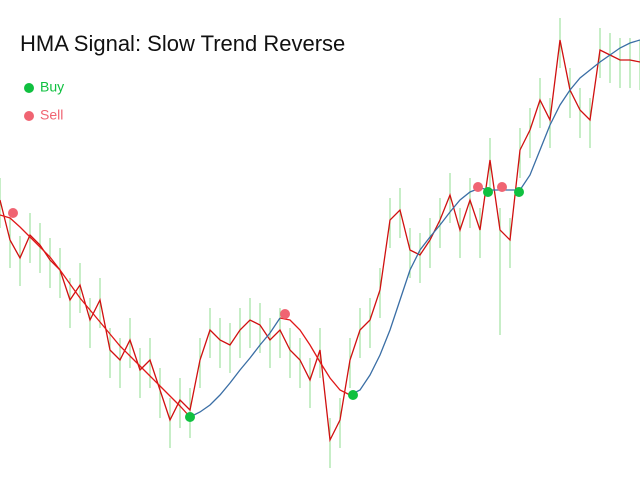  Describe the element at coordinates (182, 43) in the screenshot. I see `chart-title: HMA Signal: Slow Trend Reverse` at that location.